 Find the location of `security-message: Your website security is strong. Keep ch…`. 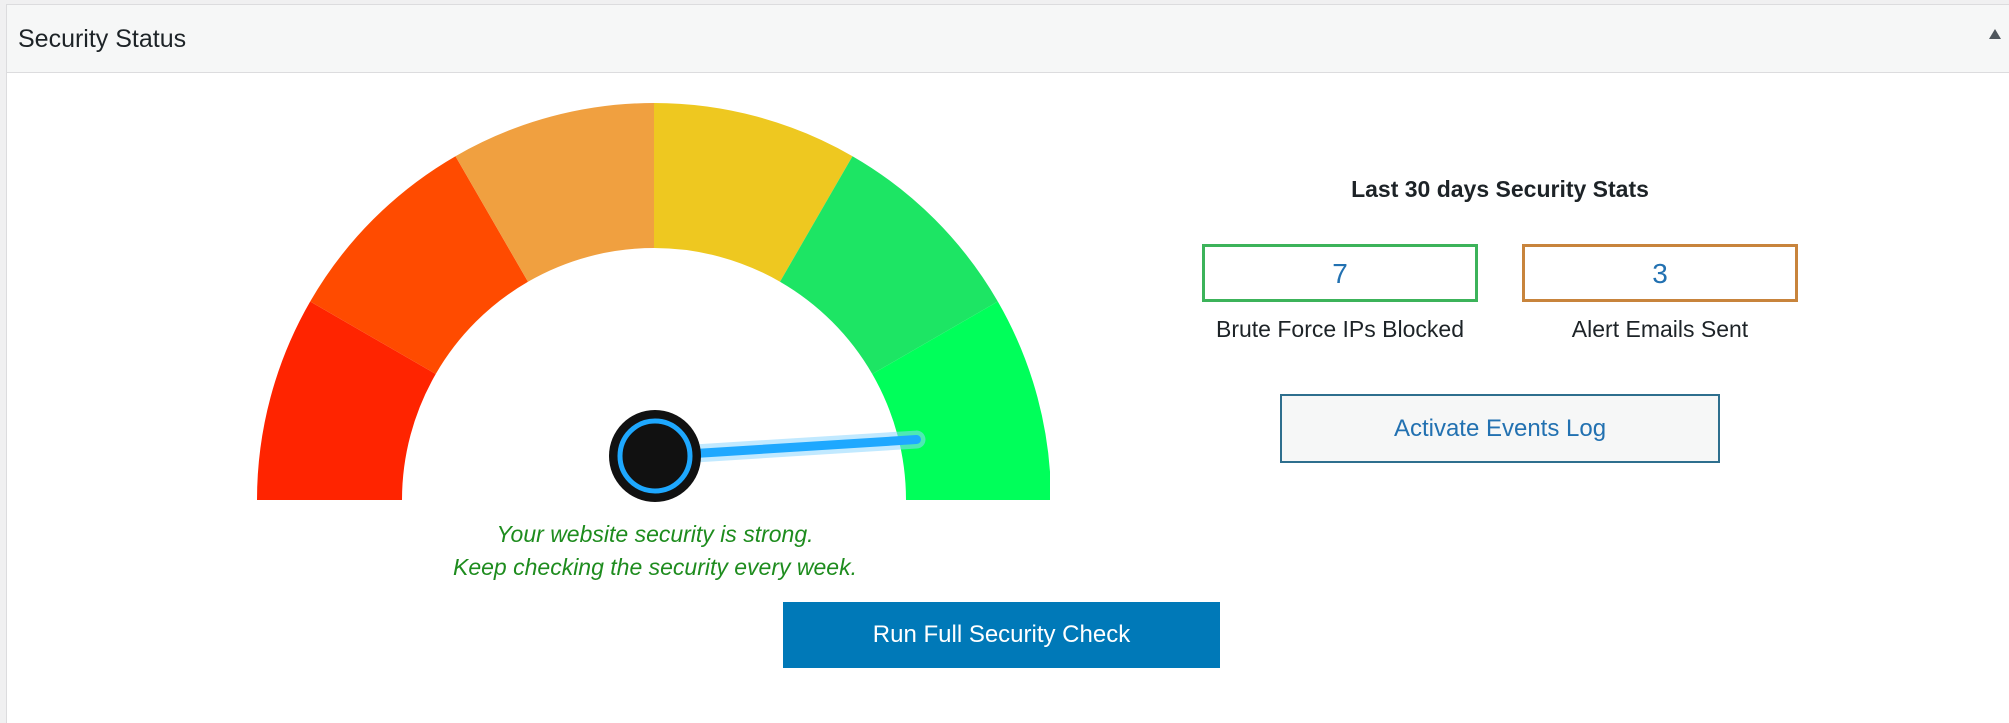

security-message: Your website security is strong. Keep ch… is located at coordinates (655, 551).